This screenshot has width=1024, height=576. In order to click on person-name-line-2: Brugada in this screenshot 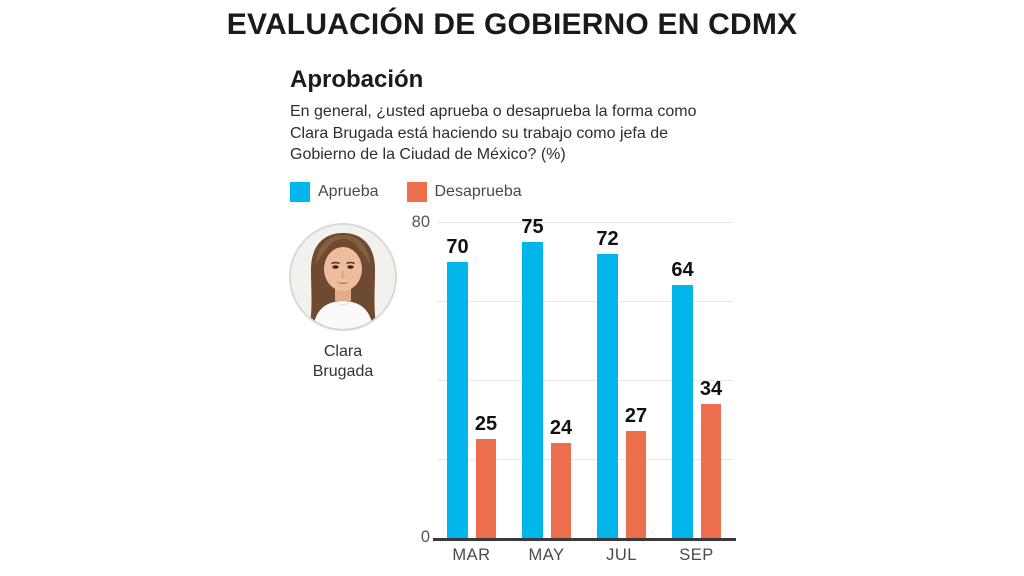, I will do `click(343, 371)`.